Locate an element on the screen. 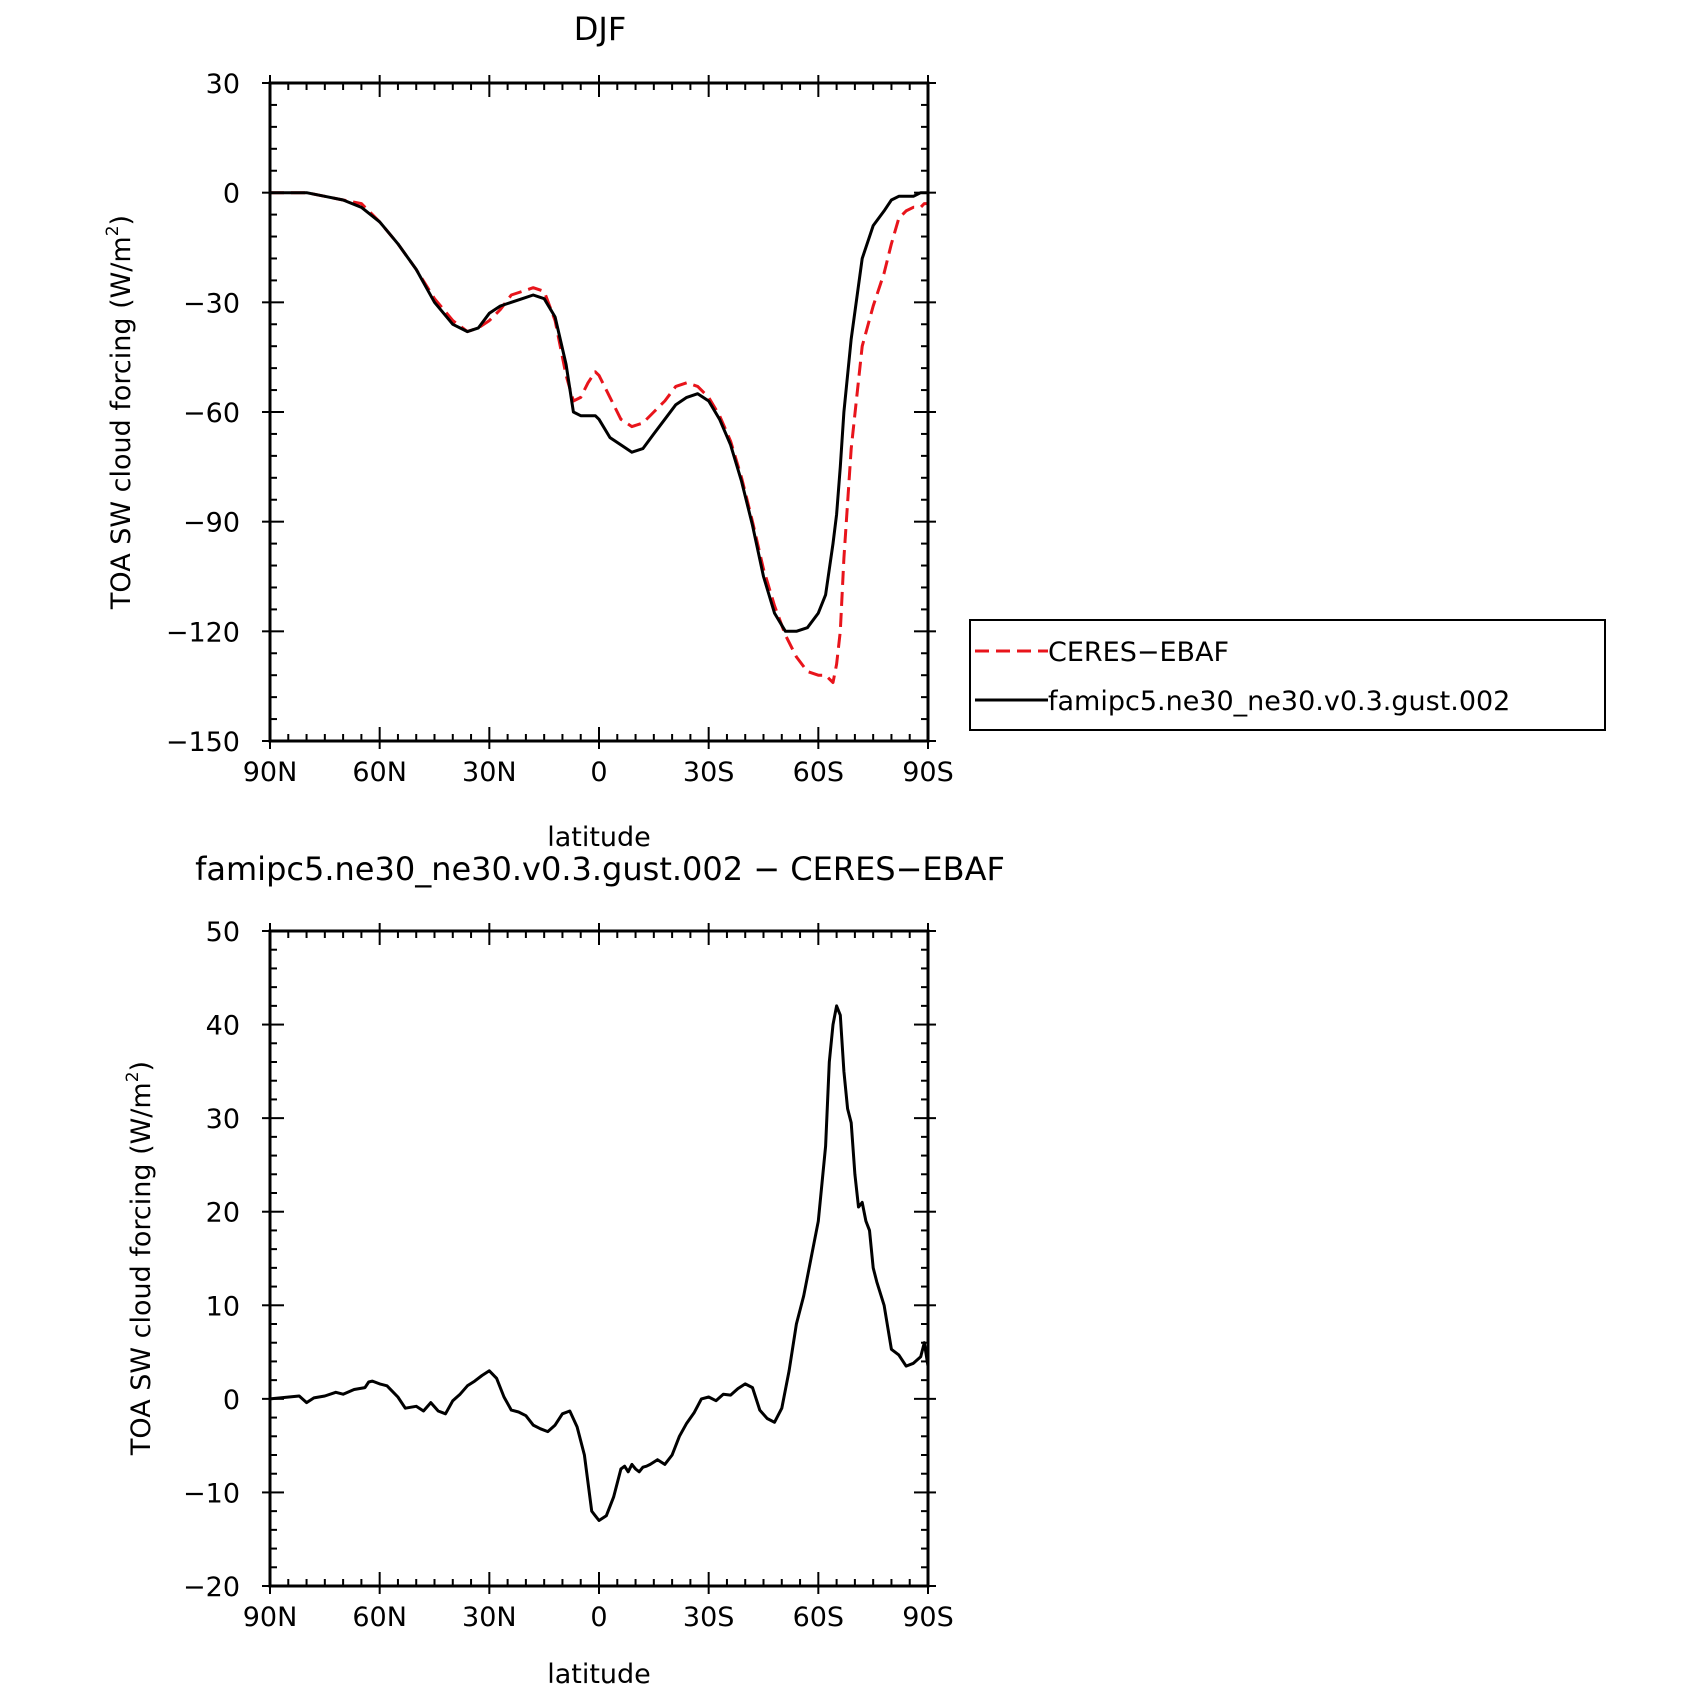  panel-top-ylabel-sup: 2 is located at coordinates (113, 230).